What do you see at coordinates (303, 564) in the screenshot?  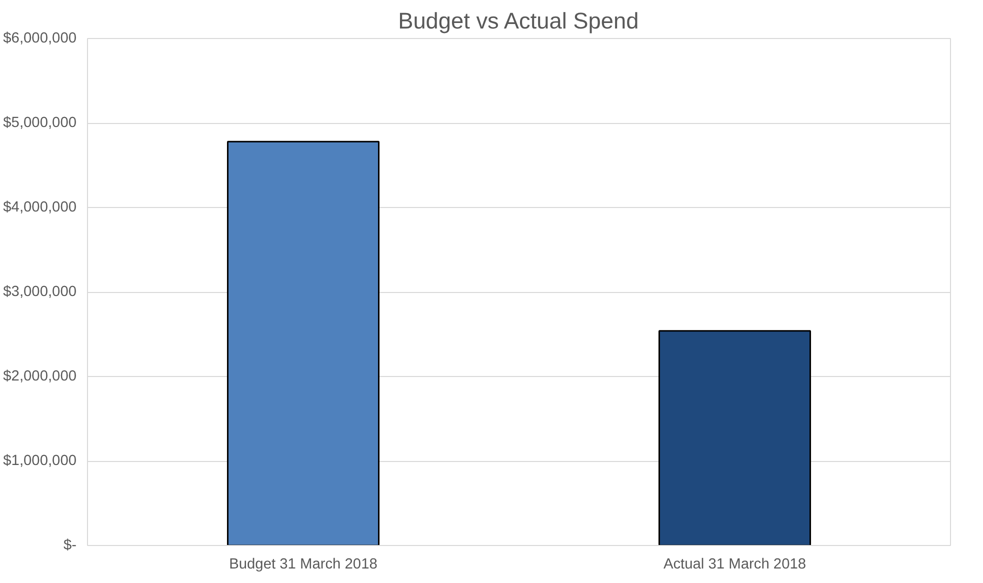 I see `x-tick-label: Budget 31 March 2018` at bounding box center [303, 564].